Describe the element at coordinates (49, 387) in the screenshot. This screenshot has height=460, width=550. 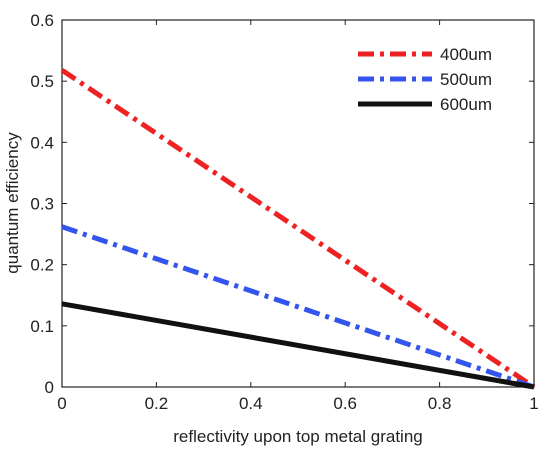
I see `y-tick-label: 0` at that location.